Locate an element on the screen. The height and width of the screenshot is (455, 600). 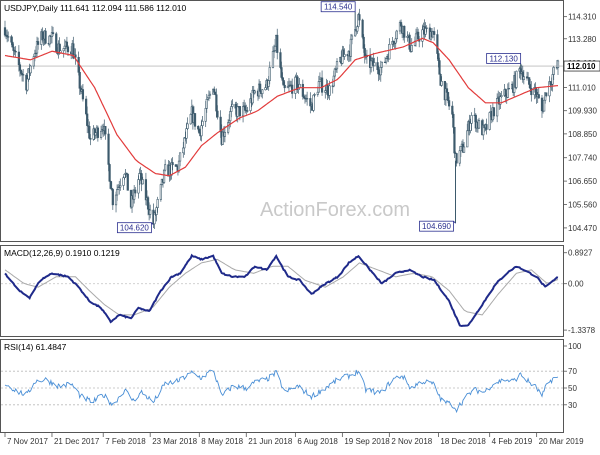
macd-tick-label: 0.8927 is located at coordinates (580, 253).